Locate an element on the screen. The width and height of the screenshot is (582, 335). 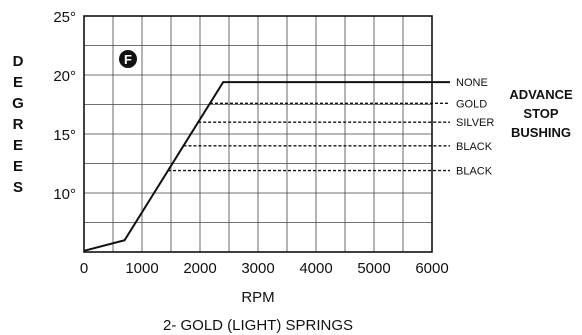
advance-stop-bushing-label: ADVANCE STOP BUSHING is located at coordinates (541, 113).